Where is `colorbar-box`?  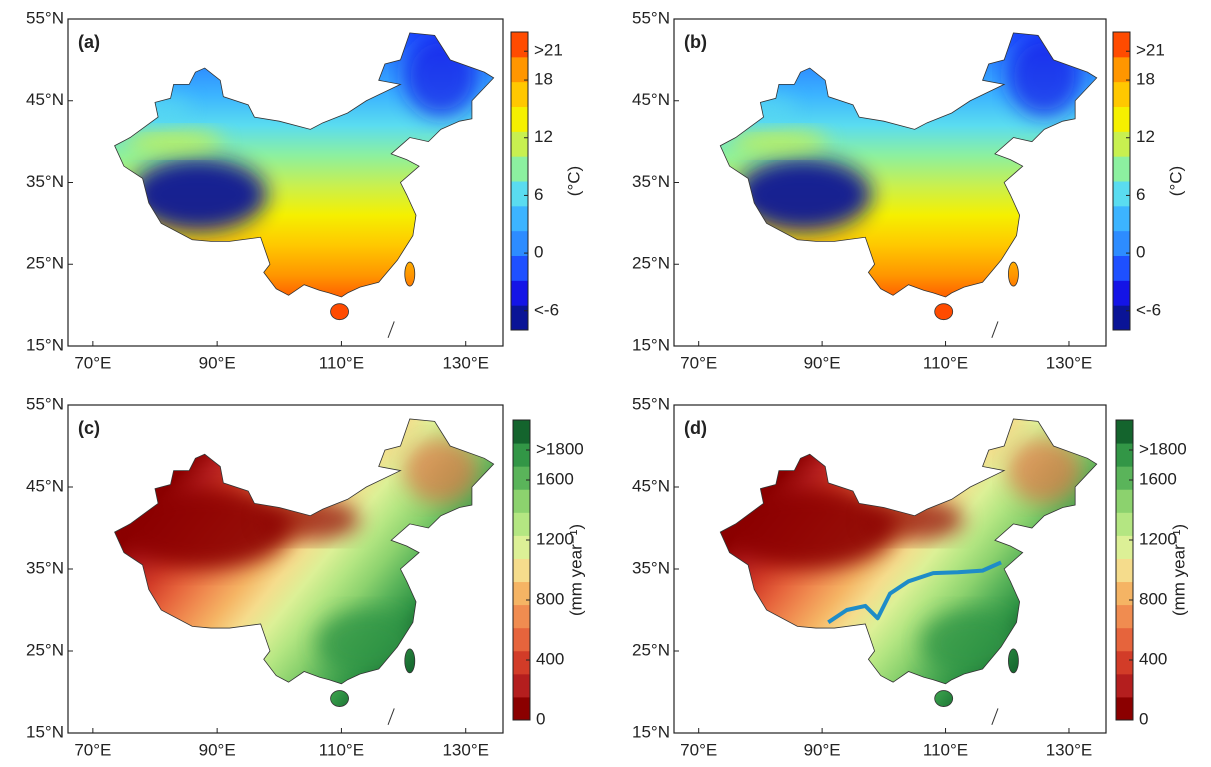
colorbar-box is located at coordinates (1124, 570).